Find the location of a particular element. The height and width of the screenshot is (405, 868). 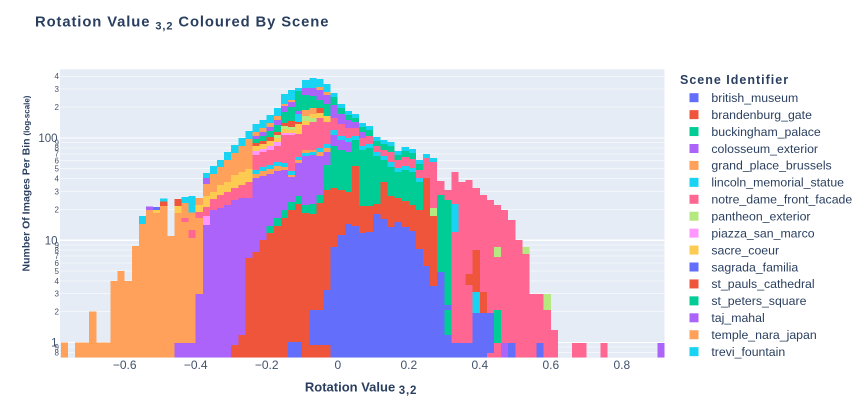

svg-text: −0.4 is located at coordinates (196, 365).